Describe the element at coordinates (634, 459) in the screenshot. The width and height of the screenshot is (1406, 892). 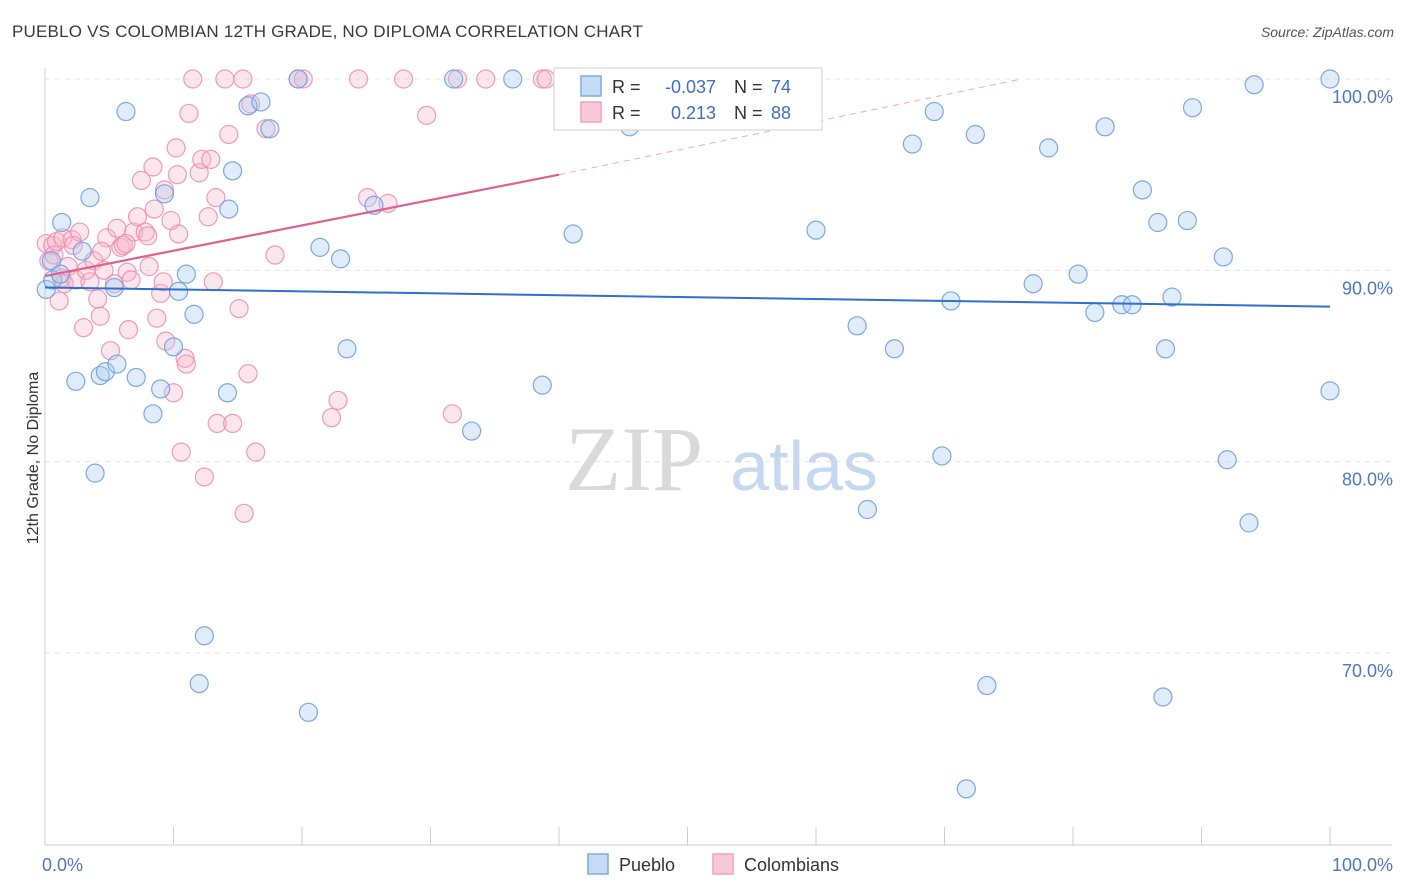
I see `watermark-zip: ZIP` at that location.